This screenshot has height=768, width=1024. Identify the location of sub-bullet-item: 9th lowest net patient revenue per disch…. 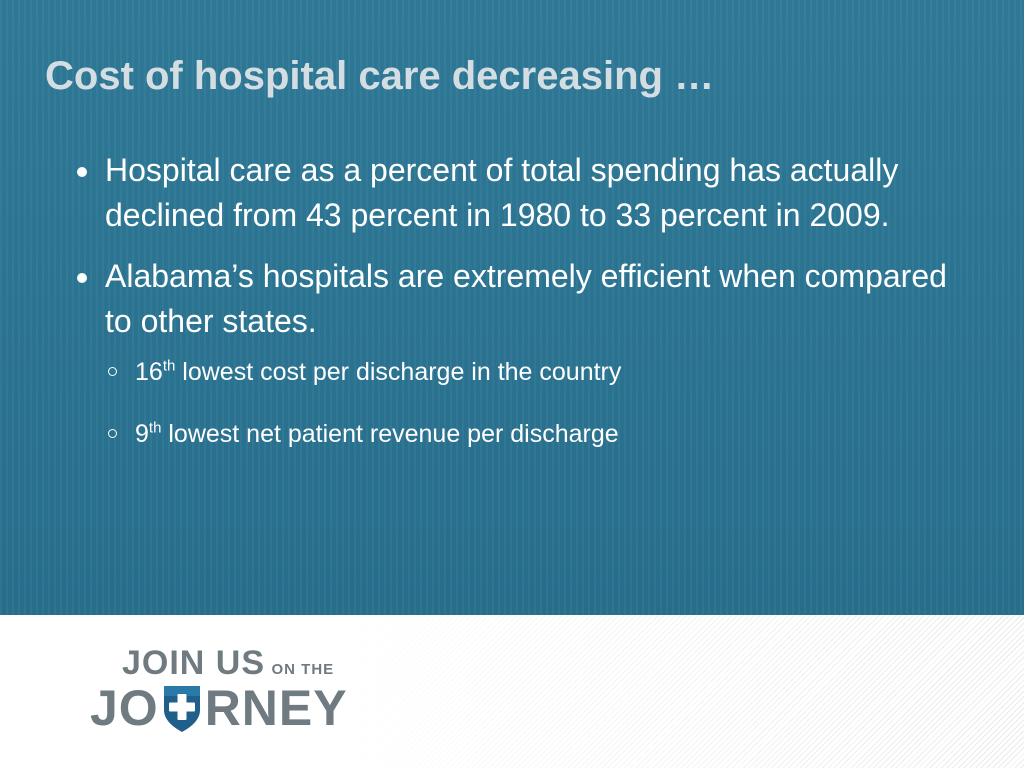
(540, 434).